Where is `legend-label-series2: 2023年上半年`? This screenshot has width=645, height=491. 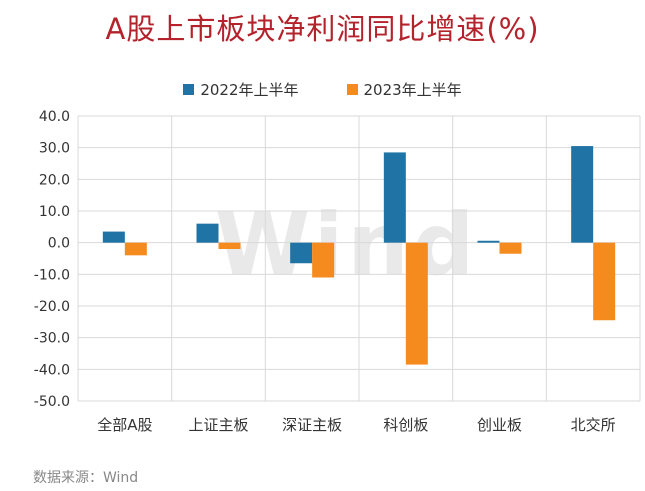 legend-label-series2: 2023年上半年 is located at coordinates (412, 90).